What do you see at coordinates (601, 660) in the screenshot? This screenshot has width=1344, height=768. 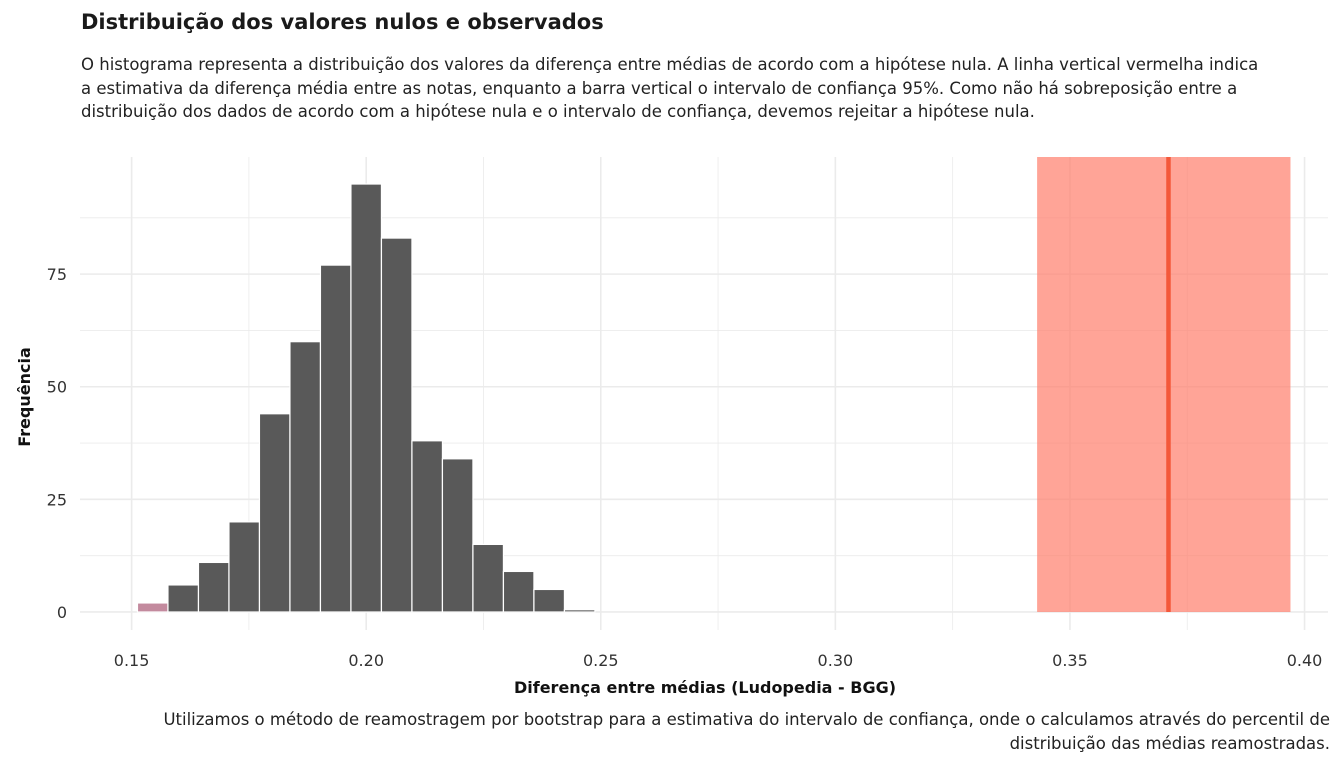 I see `x-tick-label: 0.25` at bounding box center [601, 660].